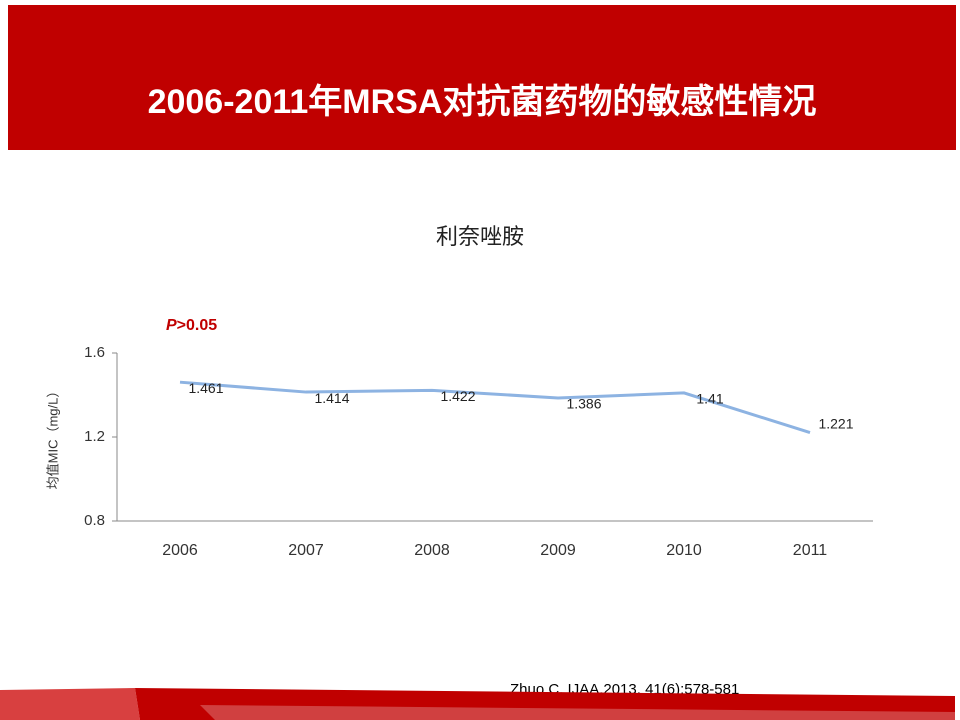  I want to click on annotation-text: >0.05, so click(197, 325).